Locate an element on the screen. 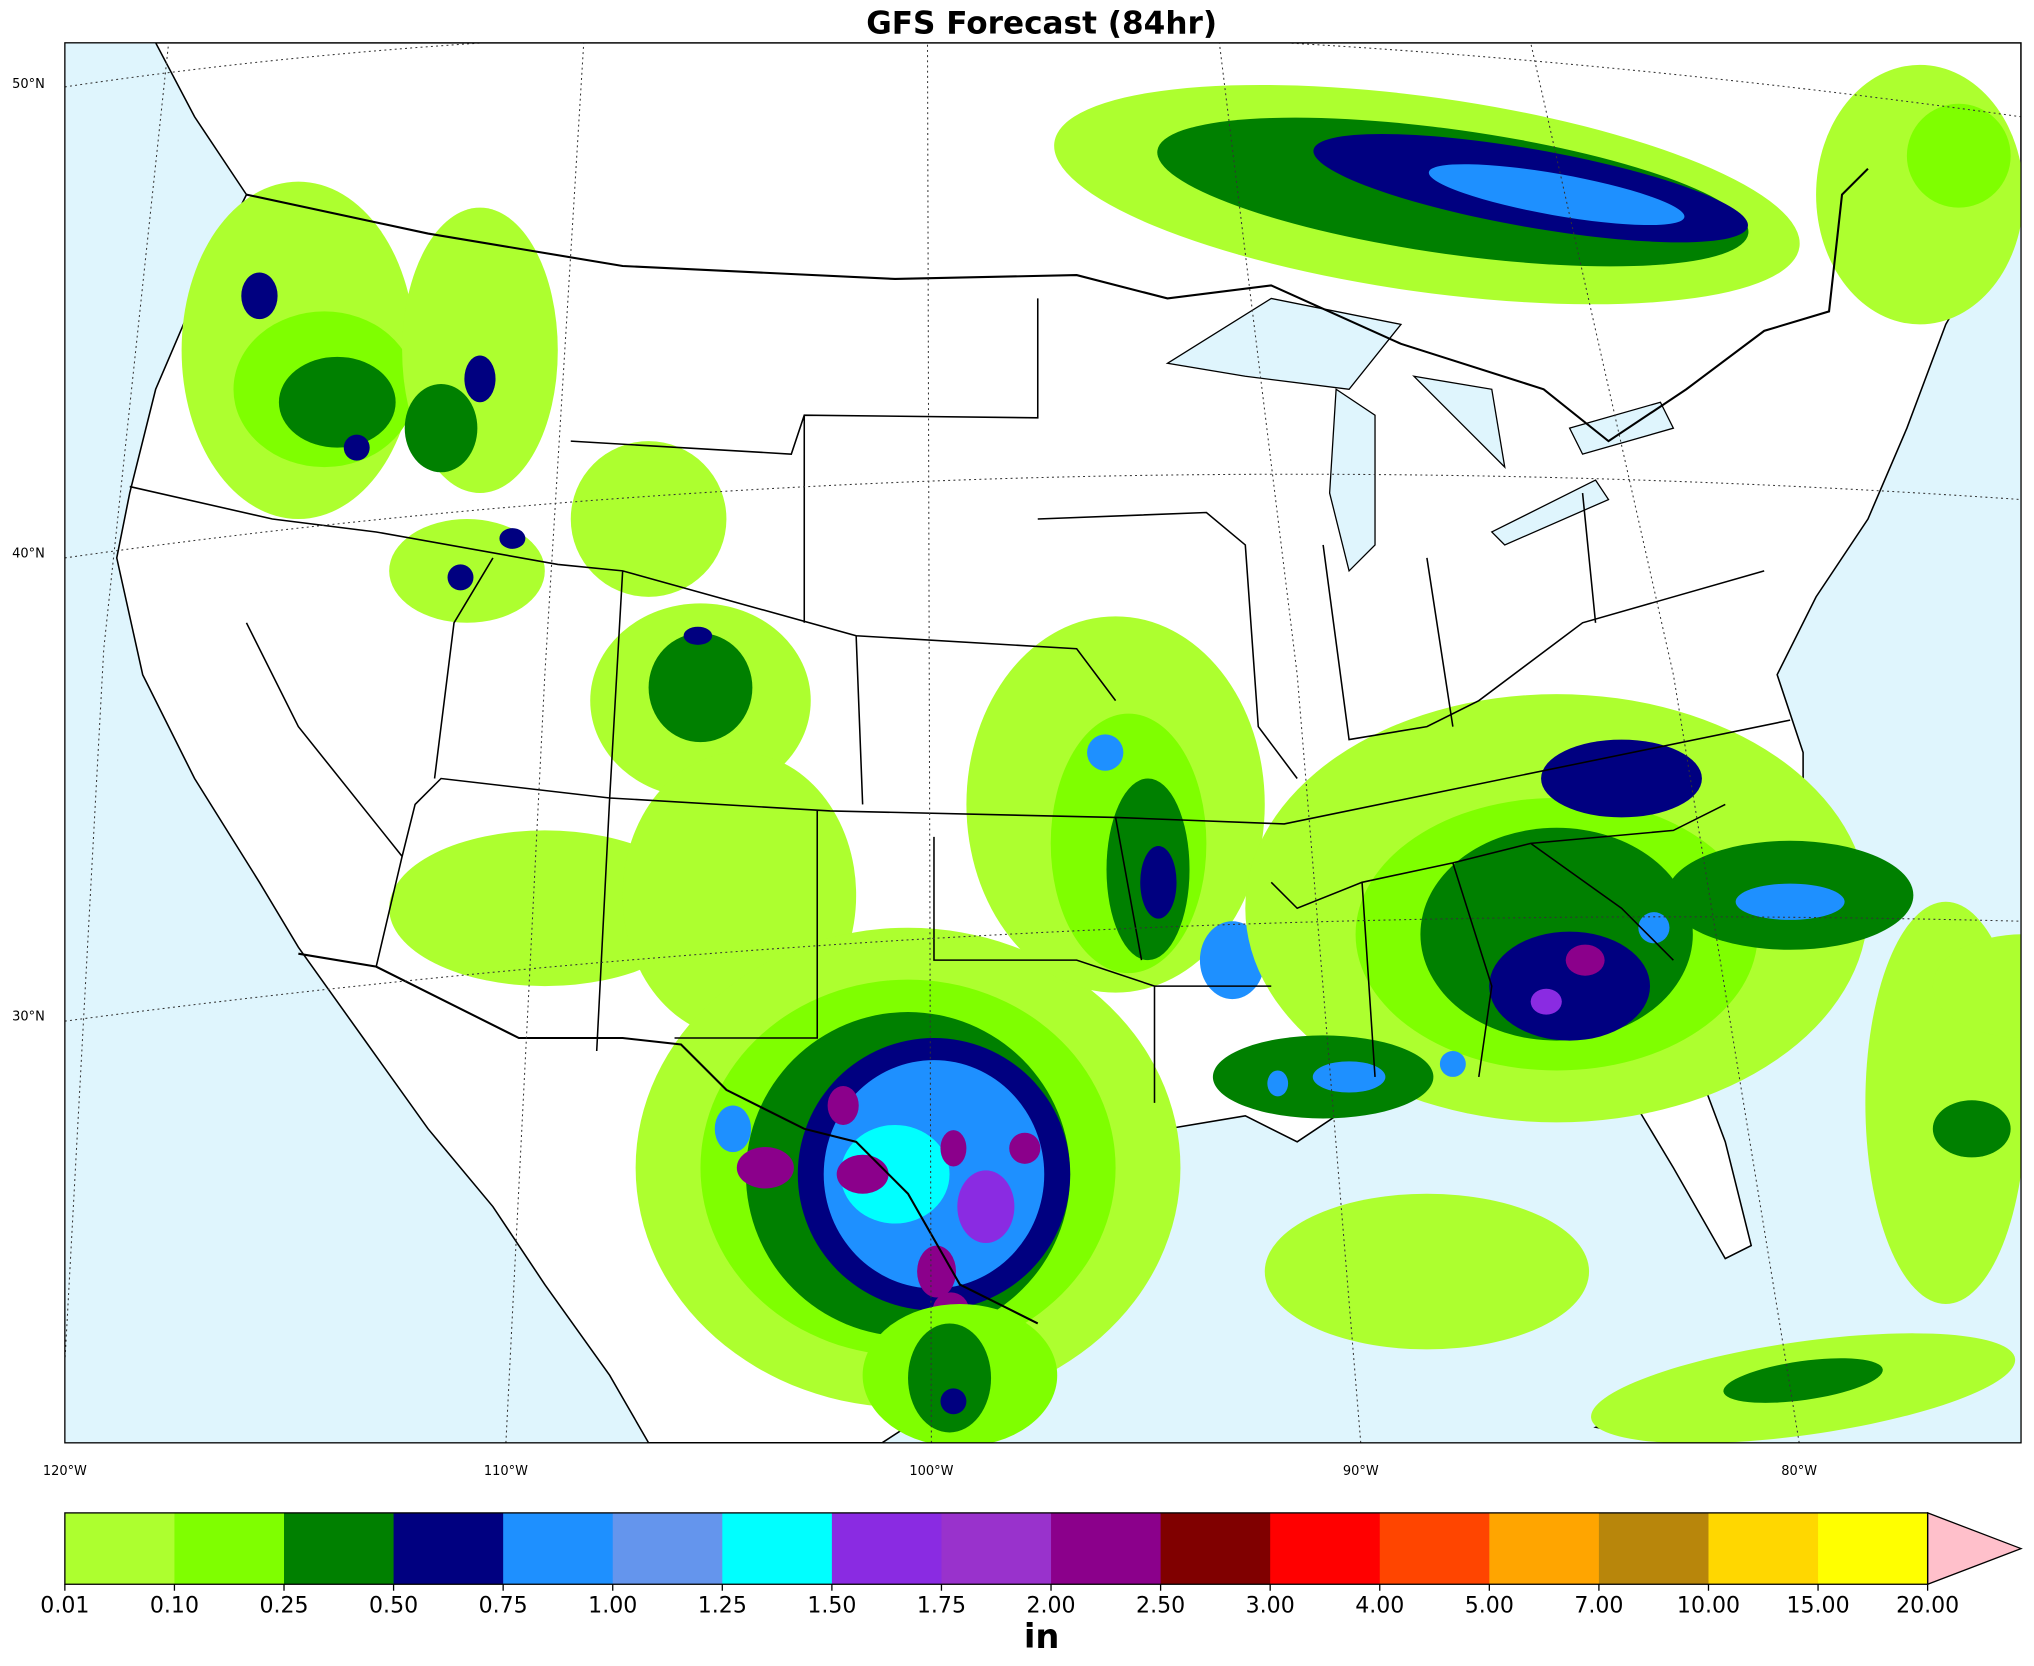 The image size is (2034, 1666). lat-label: 50°N is located at coordinates (28, 84).